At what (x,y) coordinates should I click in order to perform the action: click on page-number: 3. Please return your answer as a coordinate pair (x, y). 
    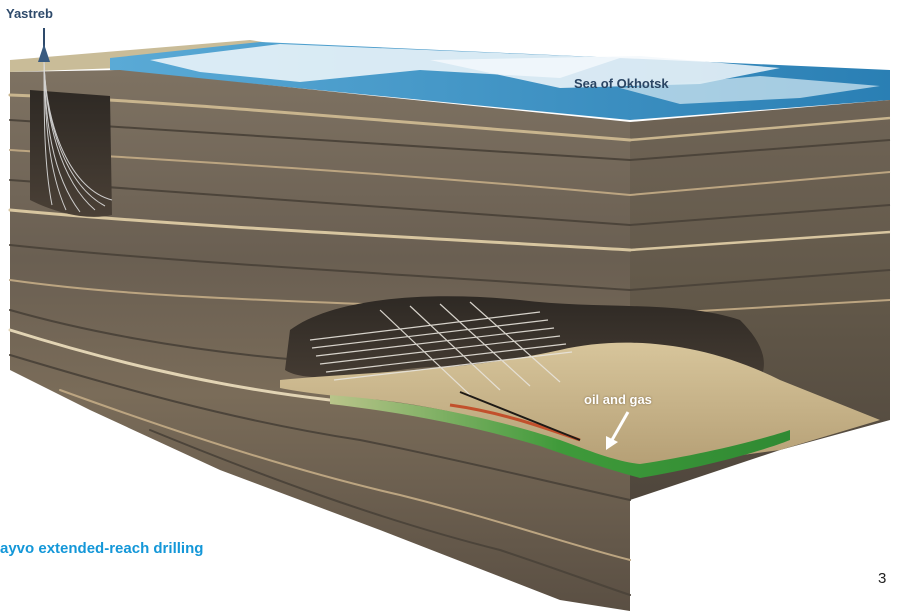
    Looking at the image, I should click on (882, 578).